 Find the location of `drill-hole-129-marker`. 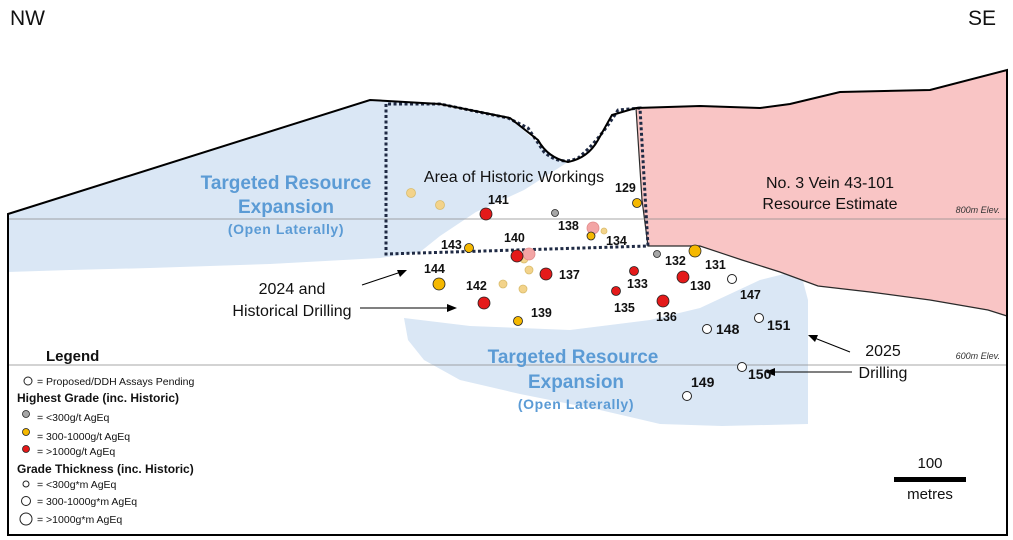

drill-hole-129-marker is located at coordinates (637, 203).